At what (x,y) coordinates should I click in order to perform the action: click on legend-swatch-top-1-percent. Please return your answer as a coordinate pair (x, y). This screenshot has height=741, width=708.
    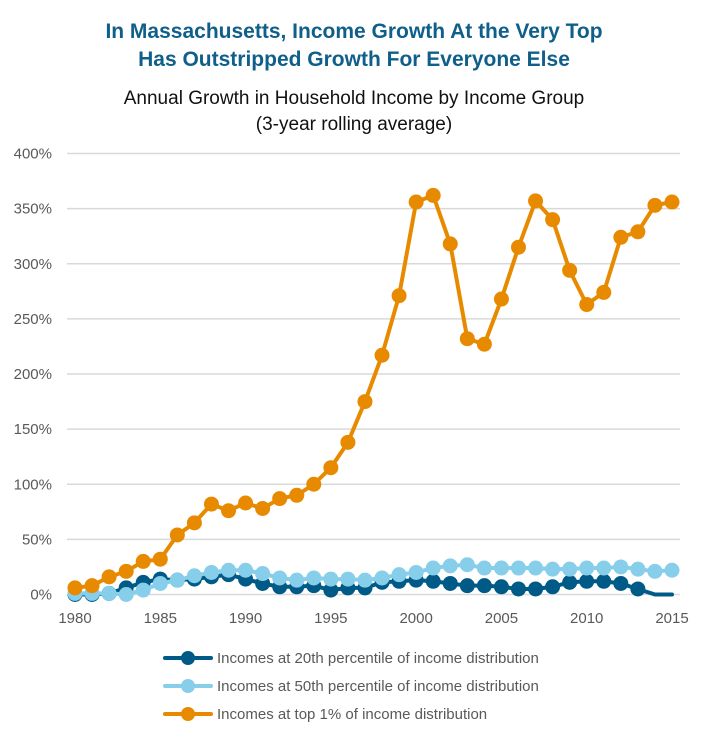
    Looking at the image, I should click on (189, 714).